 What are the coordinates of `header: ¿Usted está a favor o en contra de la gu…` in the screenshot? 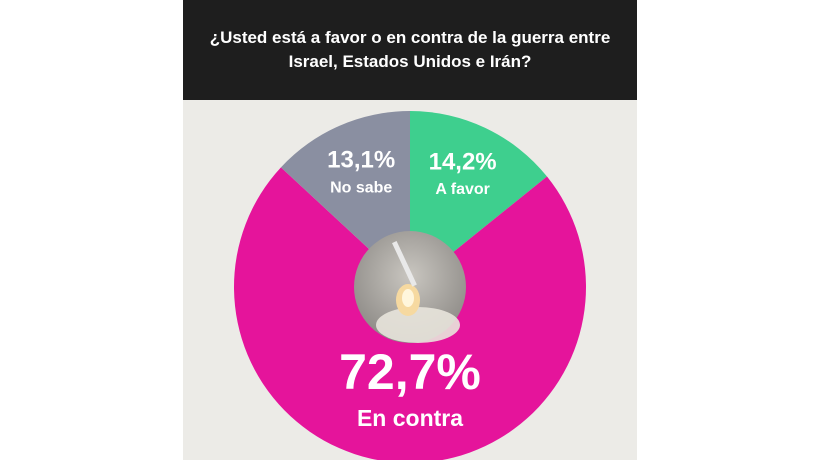 It's located at (410, 50).